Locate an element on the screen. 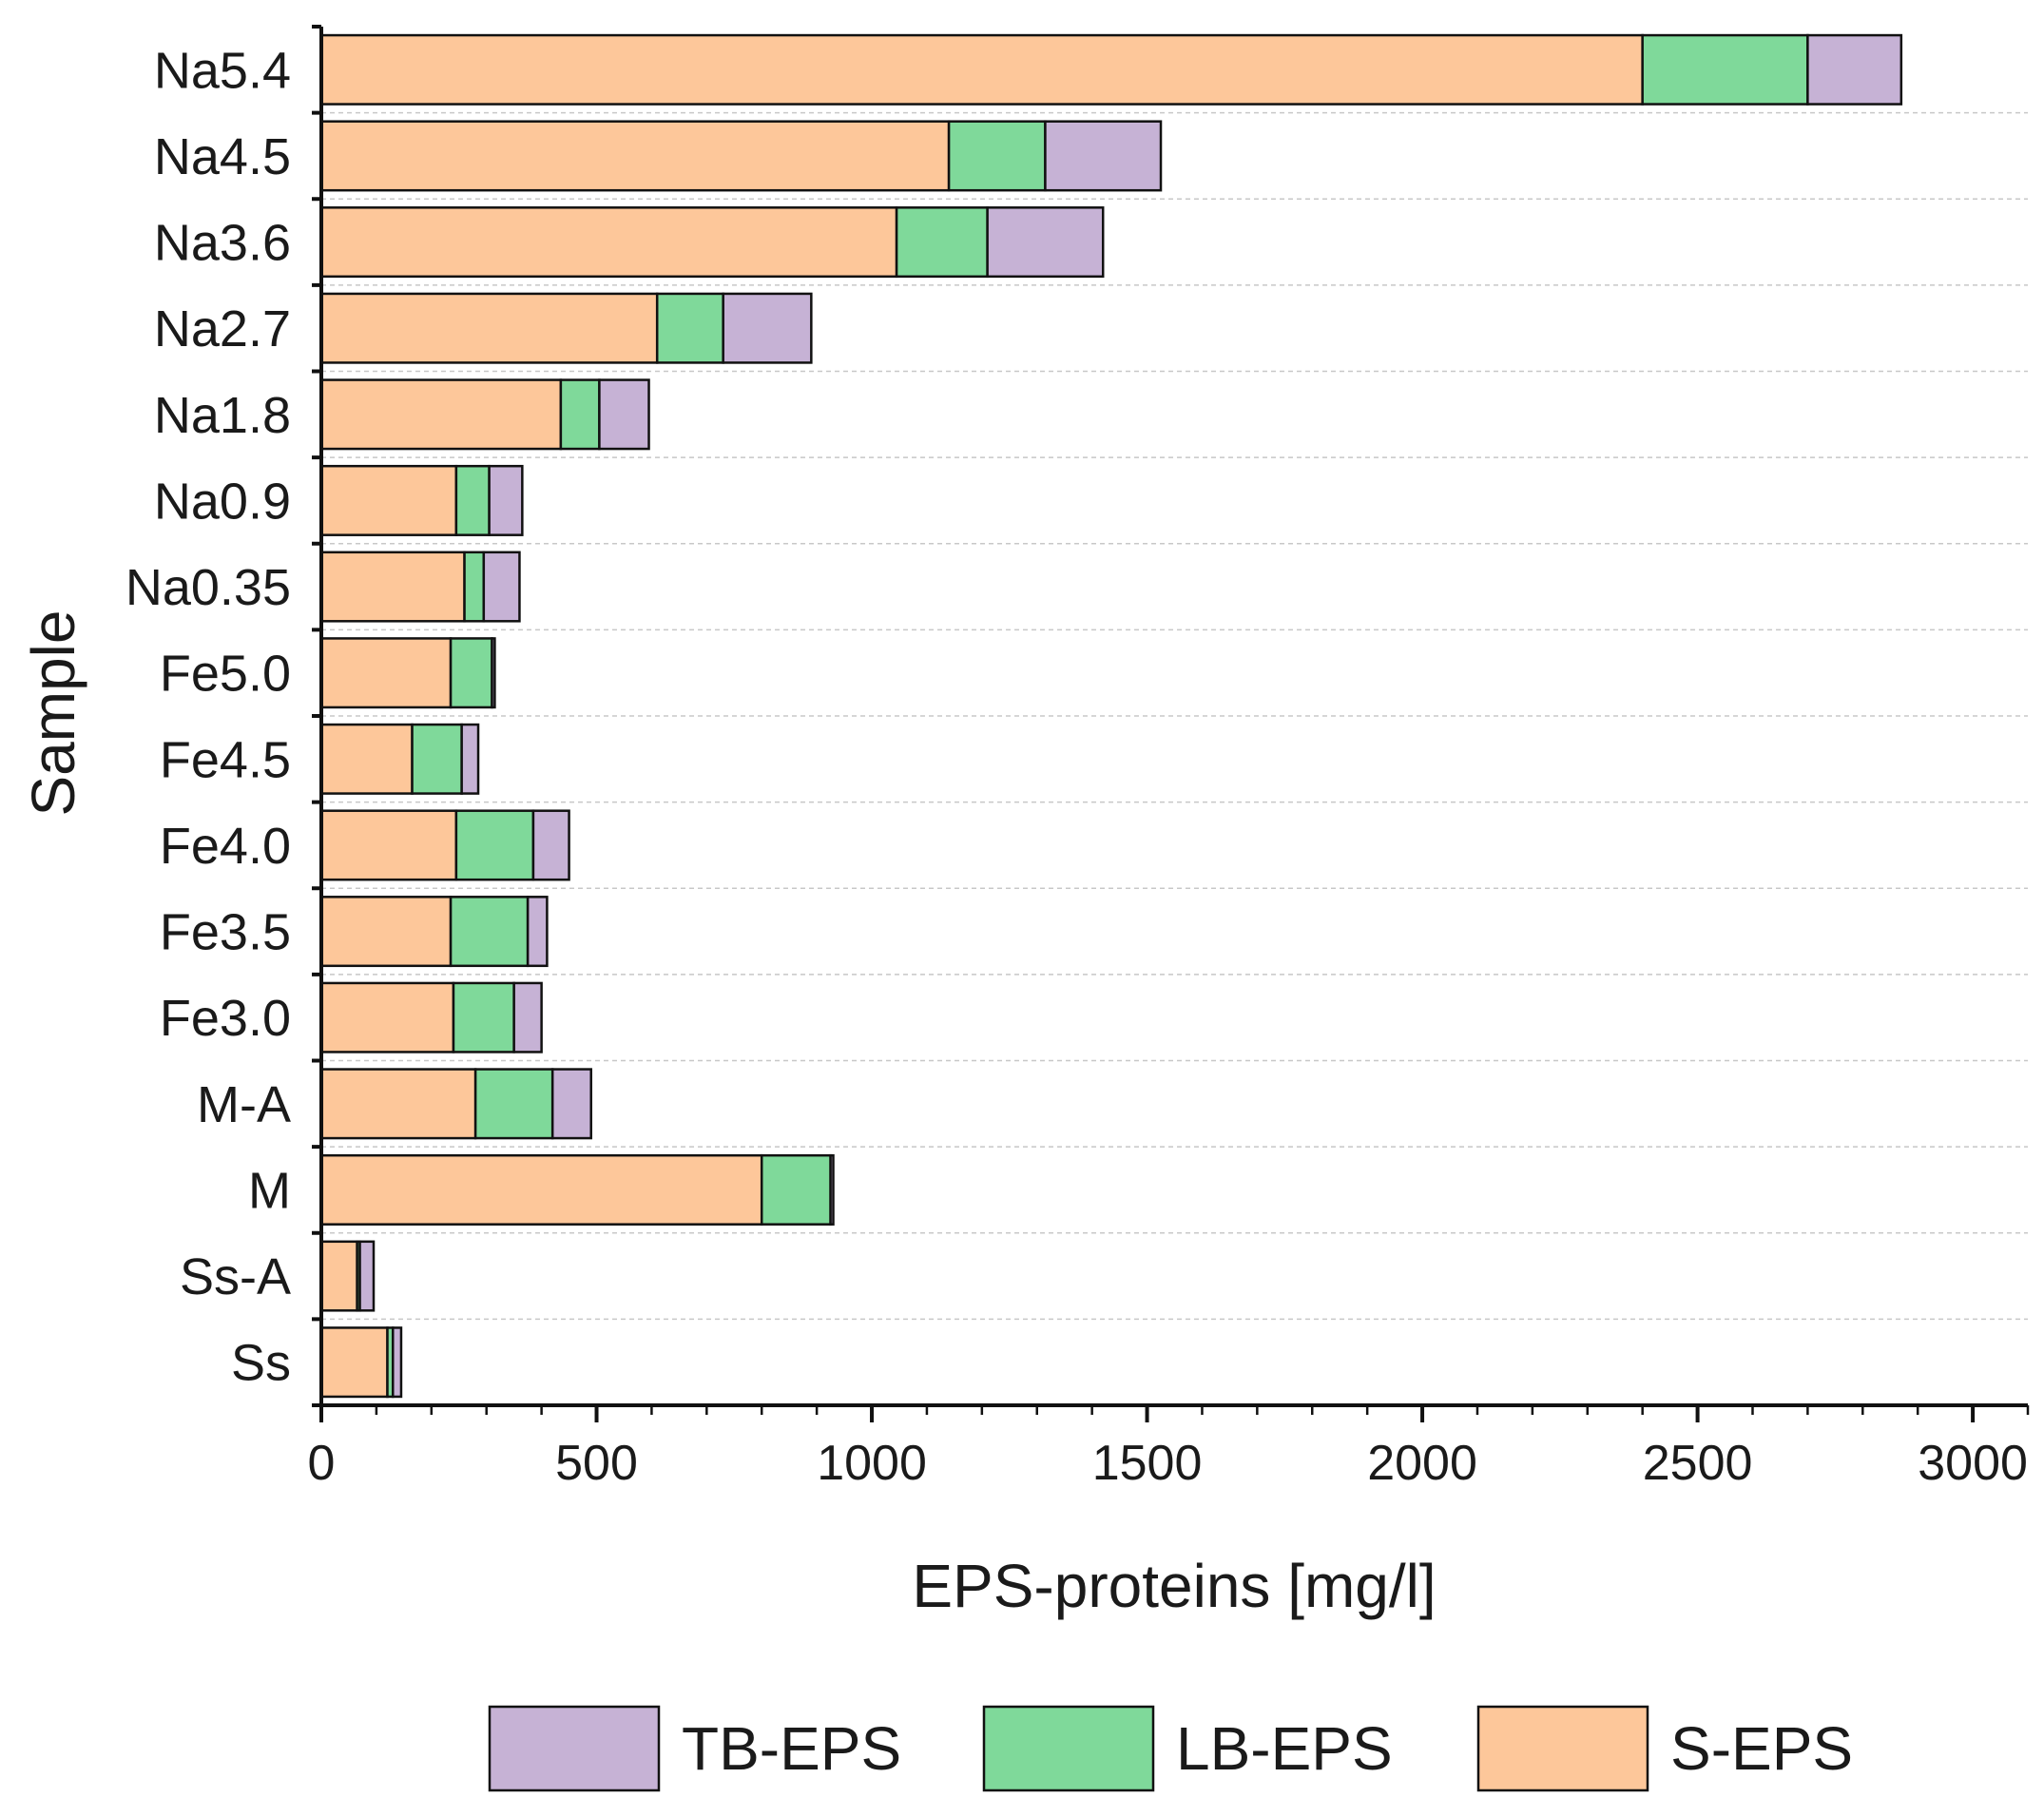 This screenshot has height=1817, width=2044. x-tick-label: 1500 is located at coordinates (1147, 1463).